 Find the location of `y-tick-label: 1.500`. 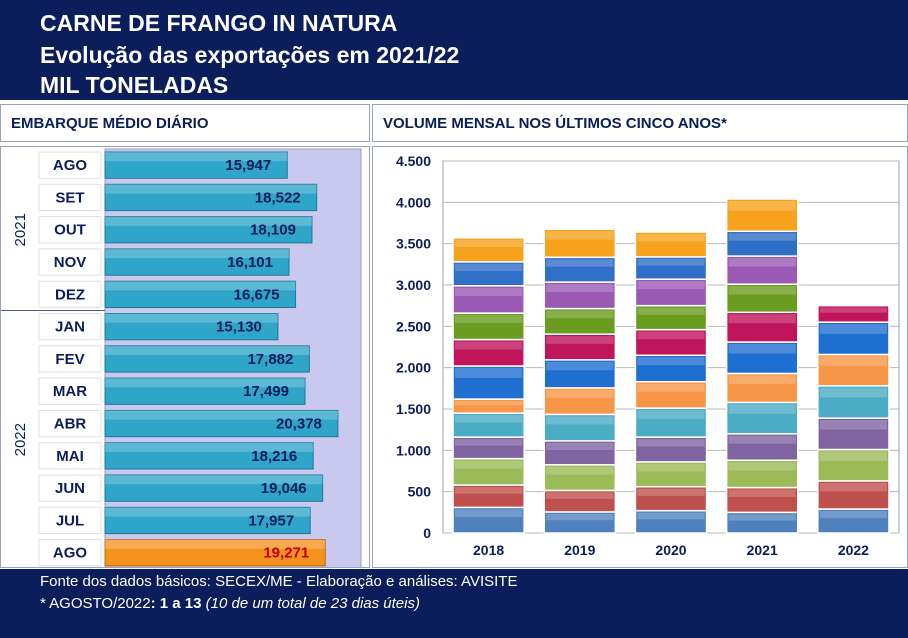

y-tick-label: 1.500 is located at coordinates (413, 409).